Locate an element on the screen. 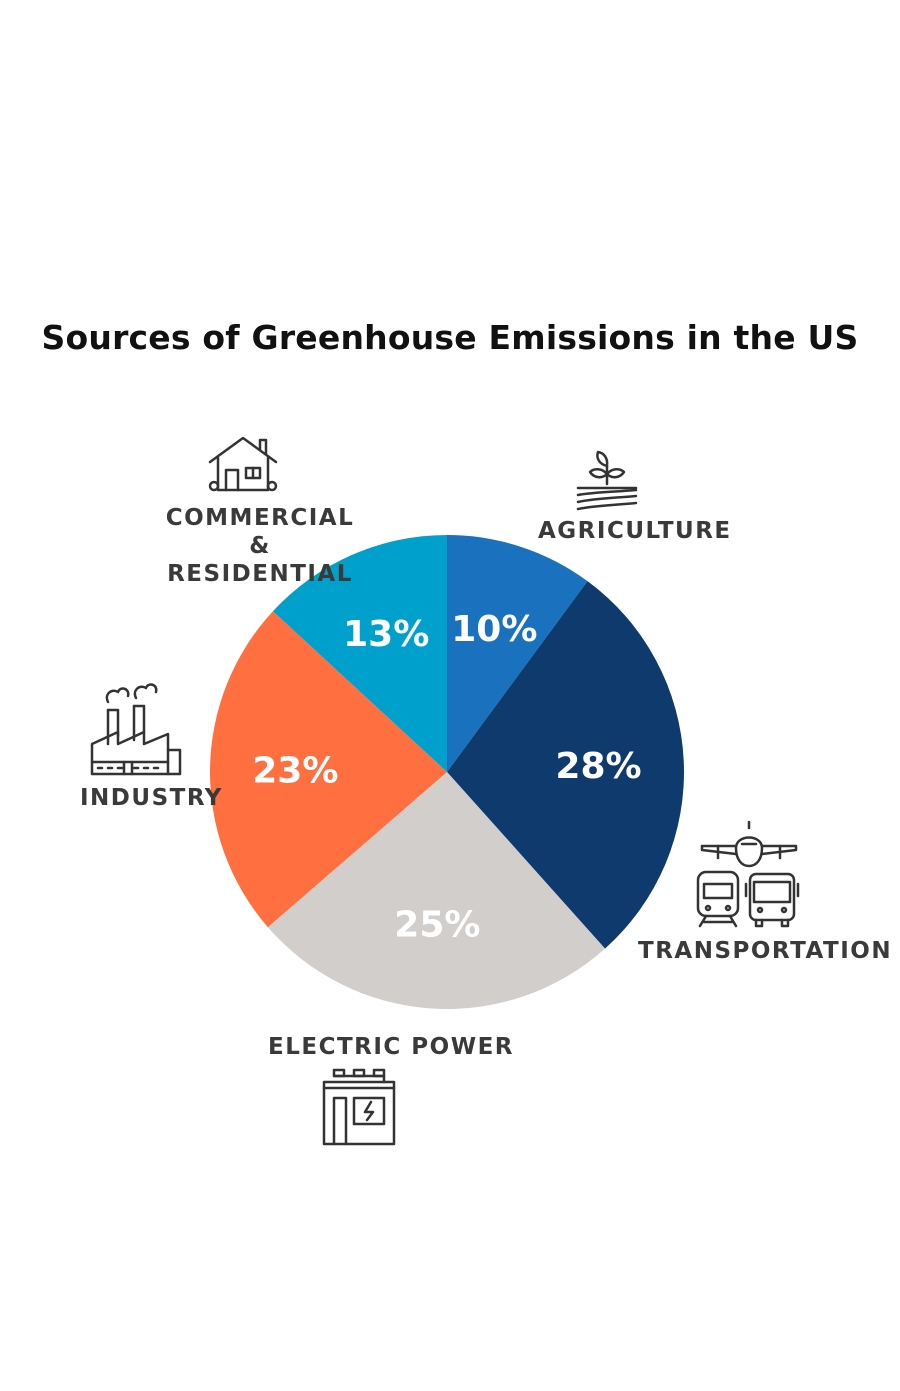 This screenshot has width=900, height=1391. transportation-icon is located at coordinates (748, 874).